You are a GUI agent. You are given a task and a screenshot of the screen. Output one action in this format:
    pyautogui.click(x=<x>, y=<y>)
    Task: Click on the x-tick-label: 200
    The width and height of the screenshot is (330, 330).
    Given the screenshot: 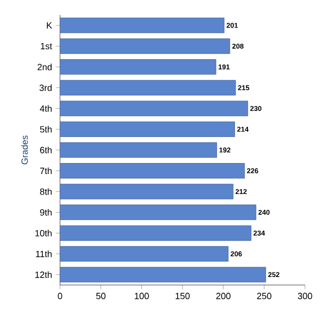 What is the action you would take?
    pyautogui.click(x=223, y=296)
    